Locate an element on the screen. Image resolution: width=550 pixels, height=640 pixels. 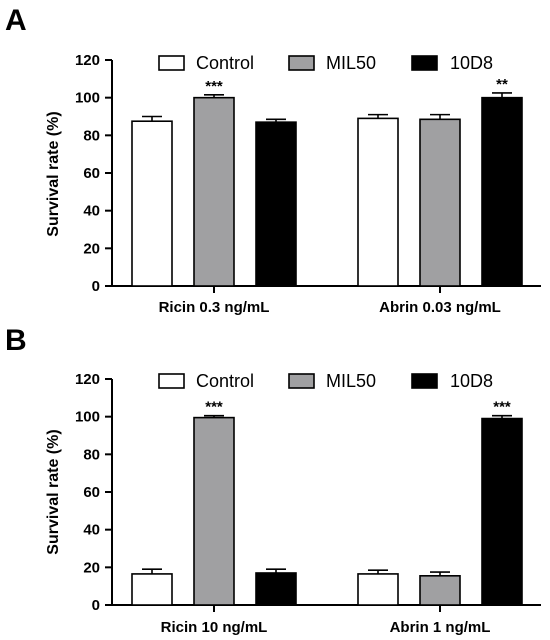
x-category-label: Ricin 0.3 ng/mL is located at coordinates (214, 307).